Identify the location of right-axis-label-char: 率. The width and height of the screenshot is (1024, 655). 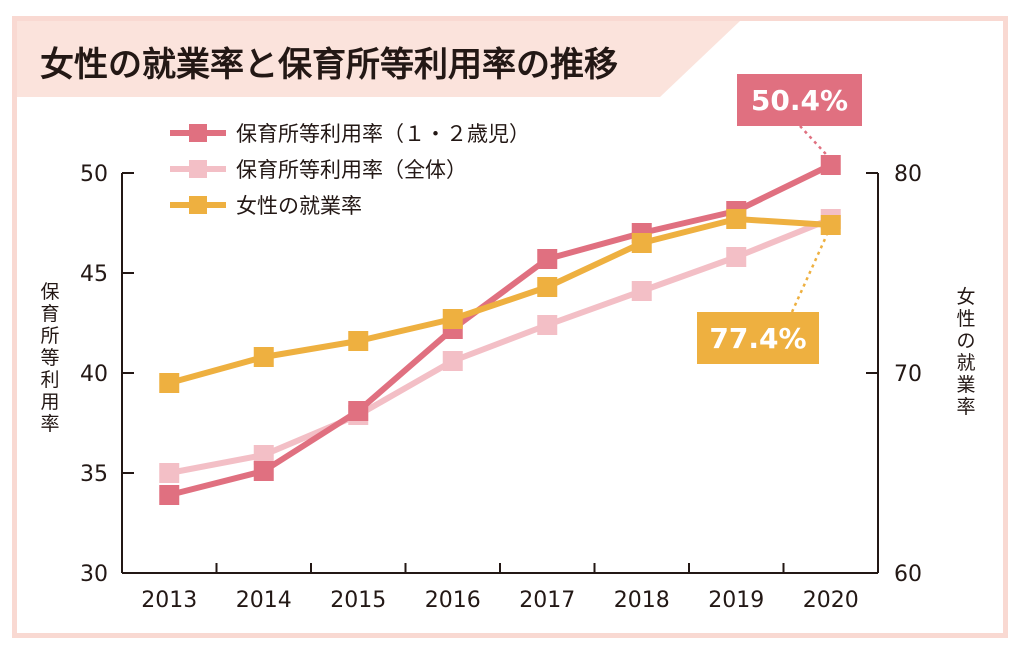
(965, 407).